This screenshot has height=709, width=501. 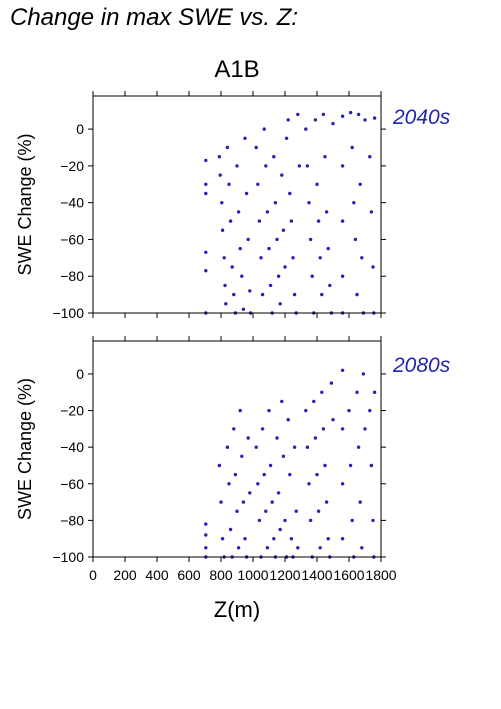 What do you see at coordinates (284, 575) in the screenshot?
I see `x-tick-label: 1200` at bounding box center [284, 575].